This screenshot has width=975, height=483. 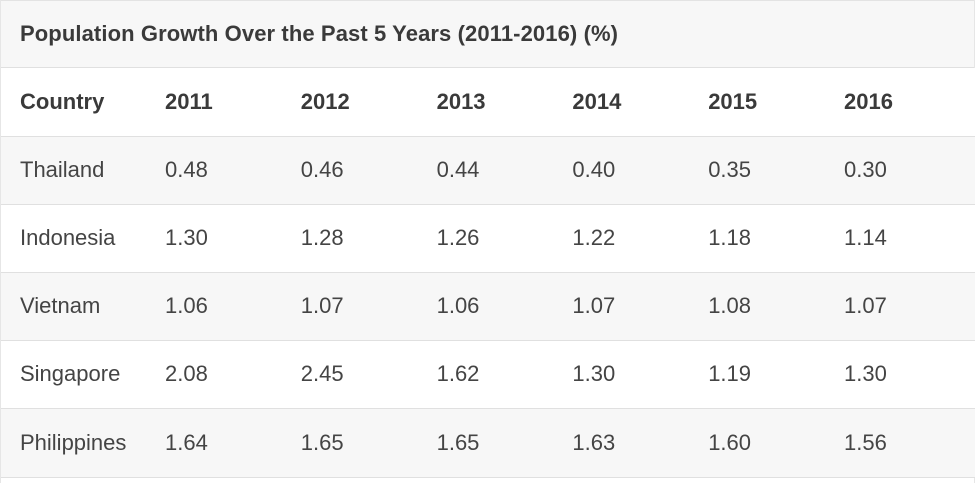 I want to click on column-header-2013: 2013, so click(x=504, y=102).